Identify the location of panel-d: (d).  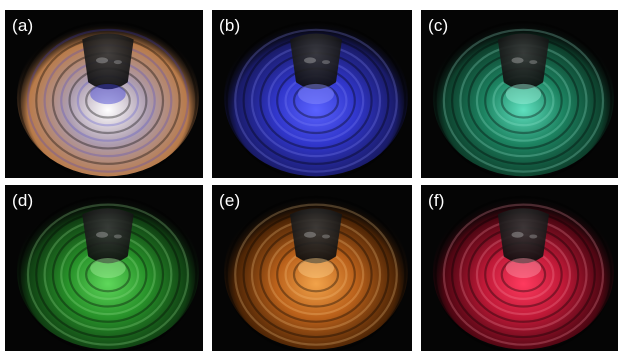
(104, 268).